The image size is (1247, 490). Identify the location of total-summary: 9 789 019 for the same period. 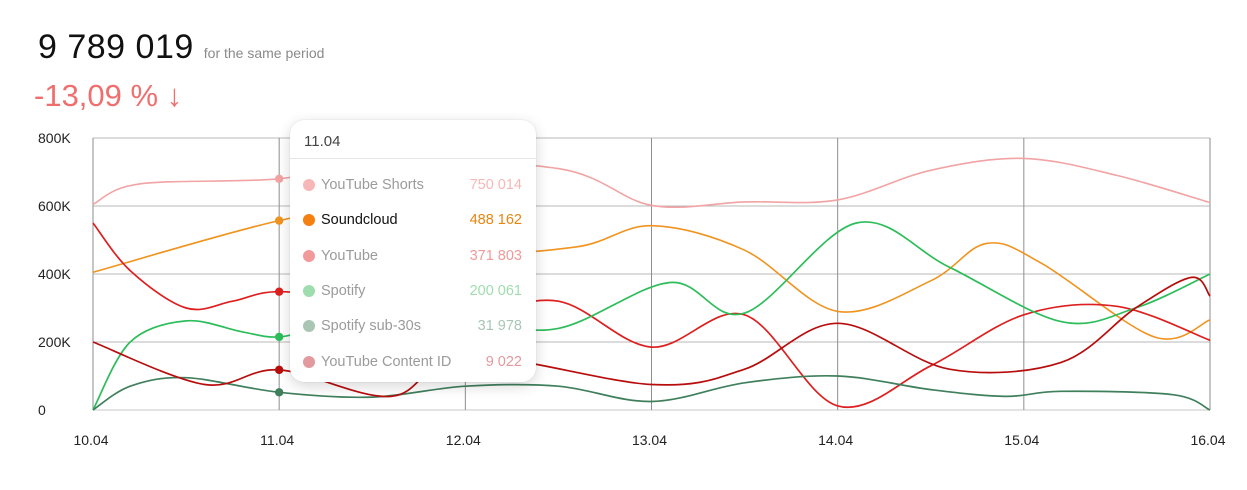
(181, 47).